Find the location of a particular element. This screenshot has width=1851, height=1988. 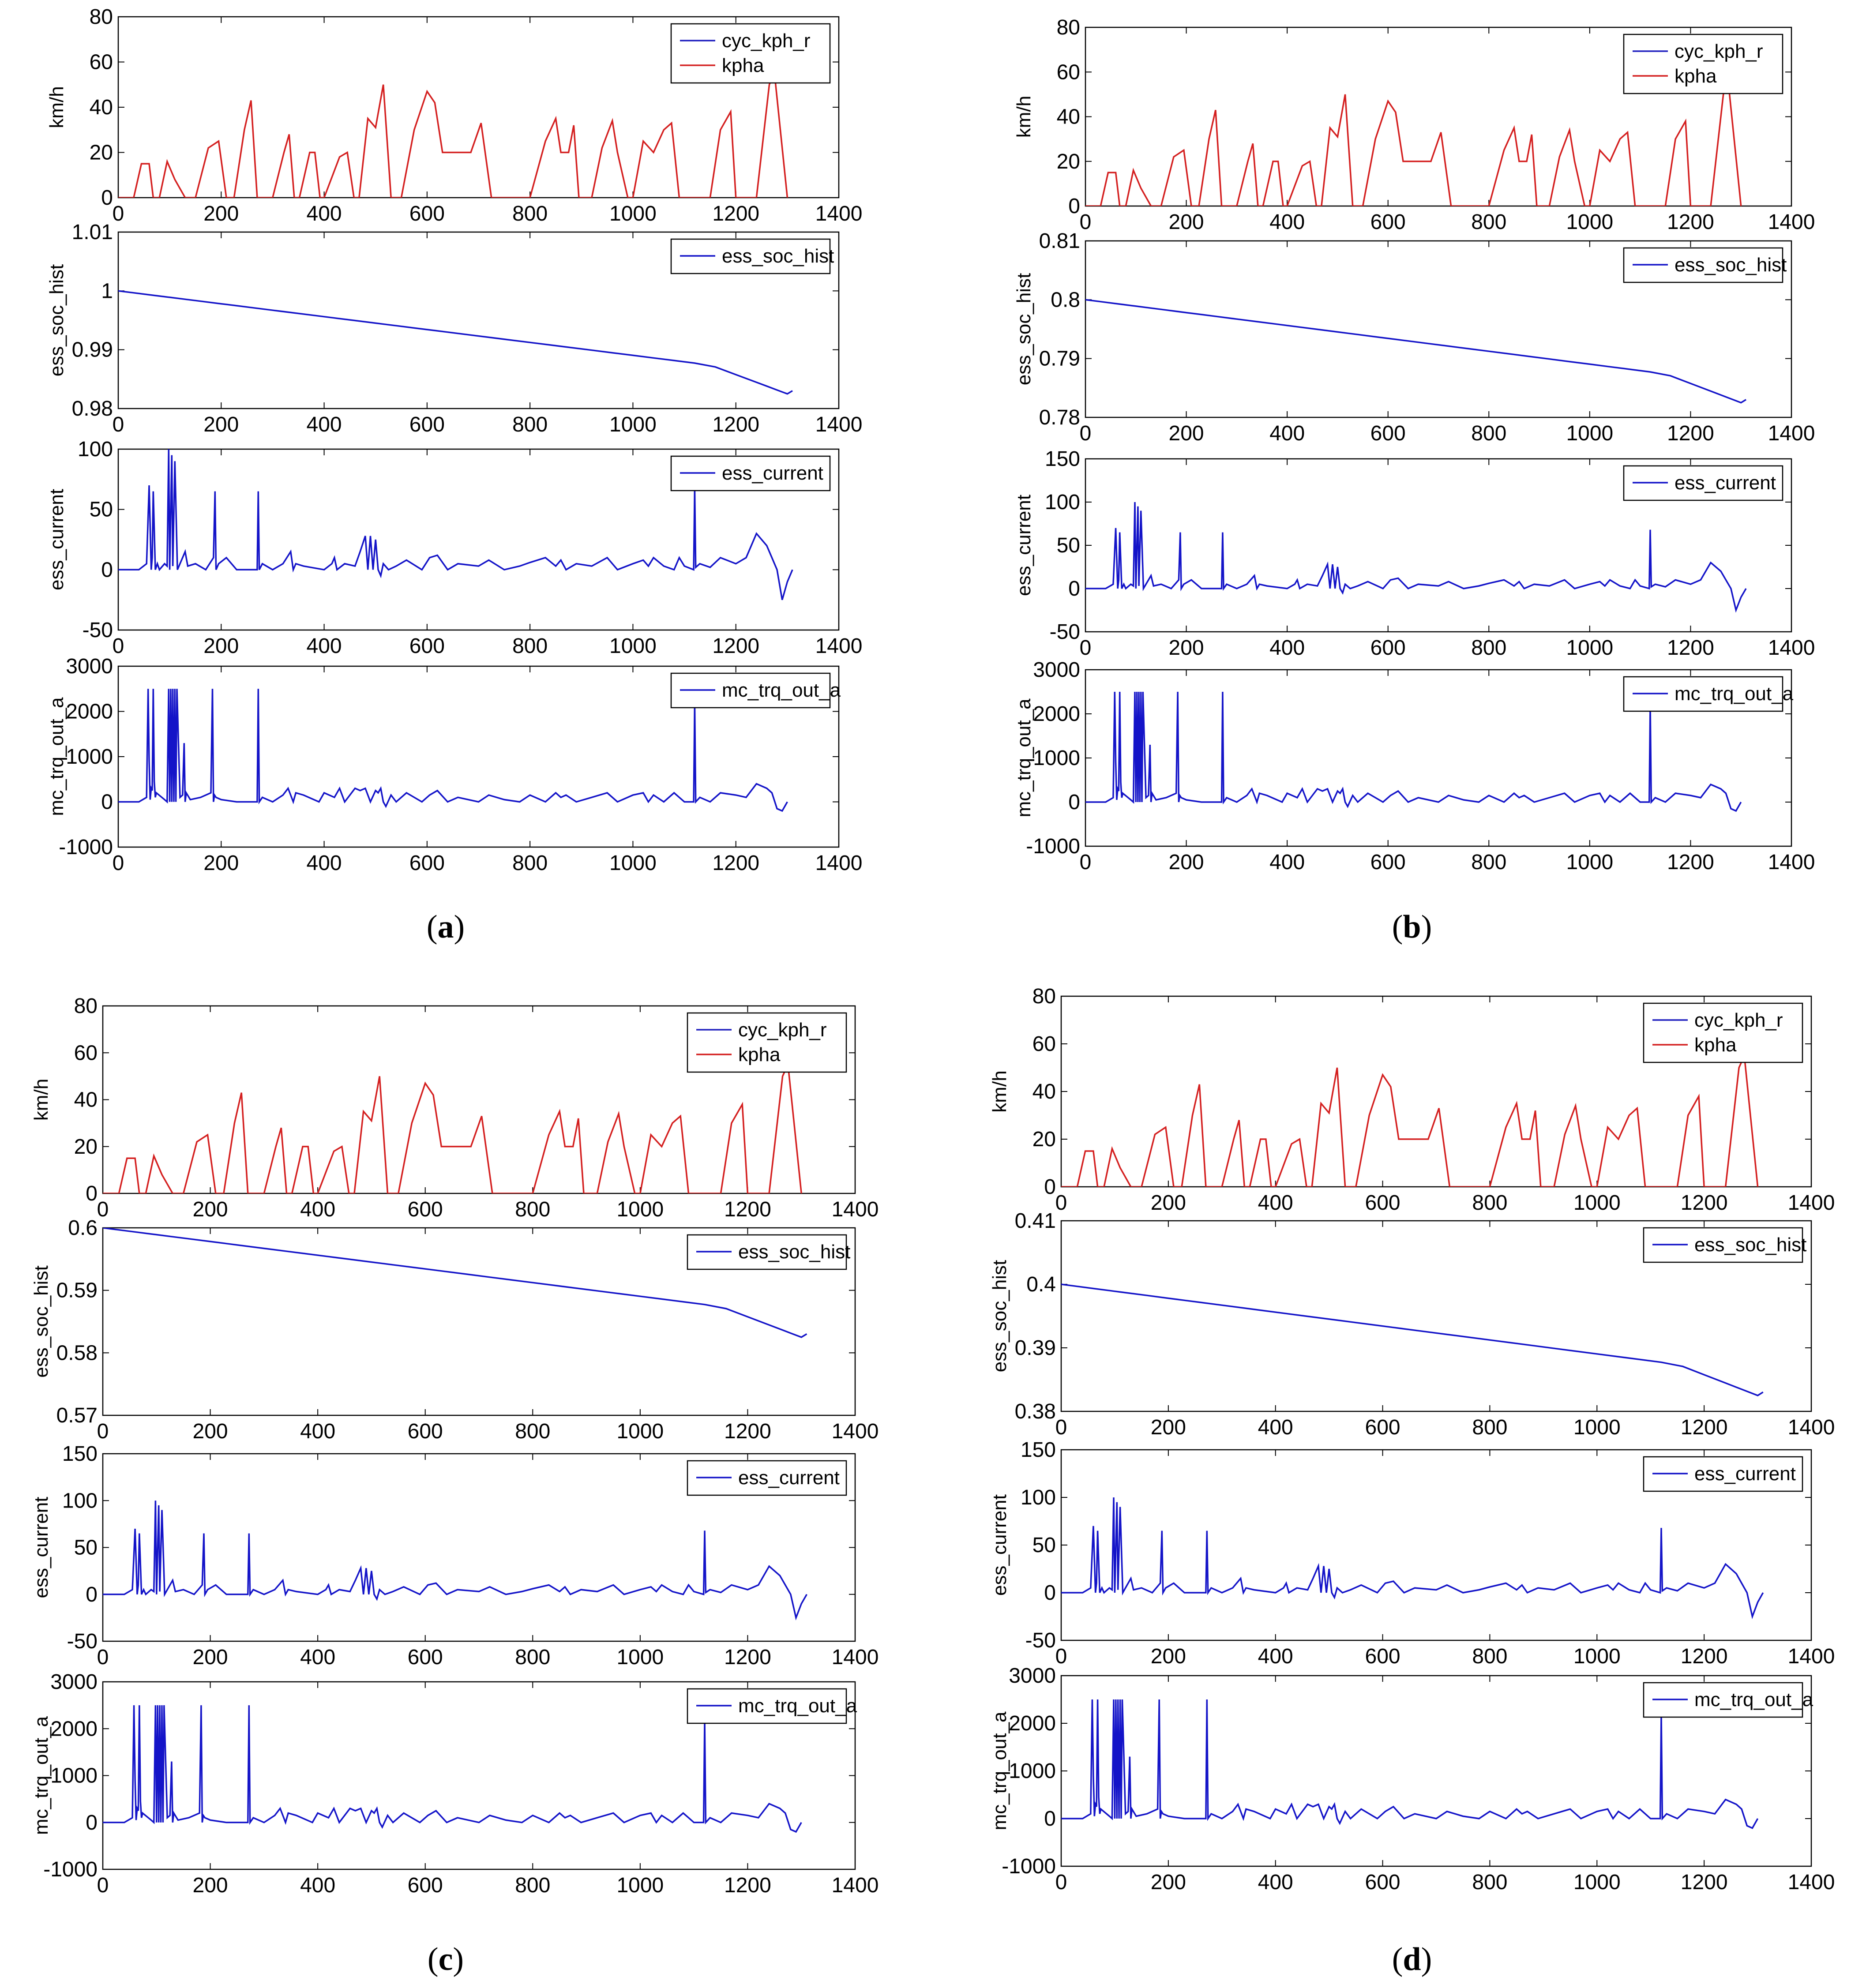

legend-entry: ess_soc_hist is located at coordinates (778, 256).